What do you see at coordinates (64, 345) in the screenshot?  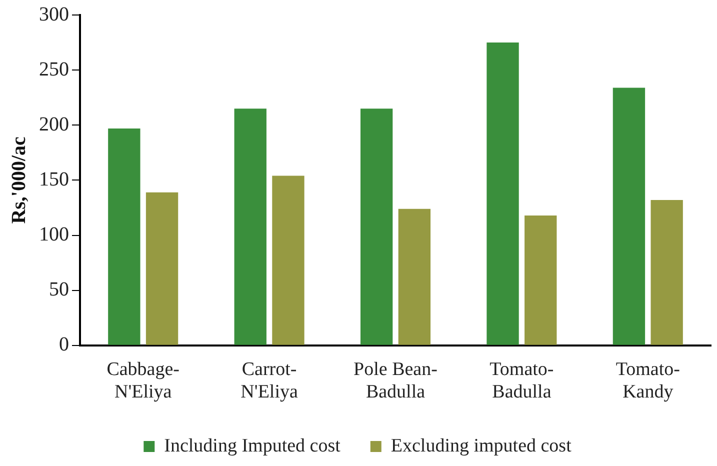 I see `y-tick-label: 0` at bounding box center [64, 345].